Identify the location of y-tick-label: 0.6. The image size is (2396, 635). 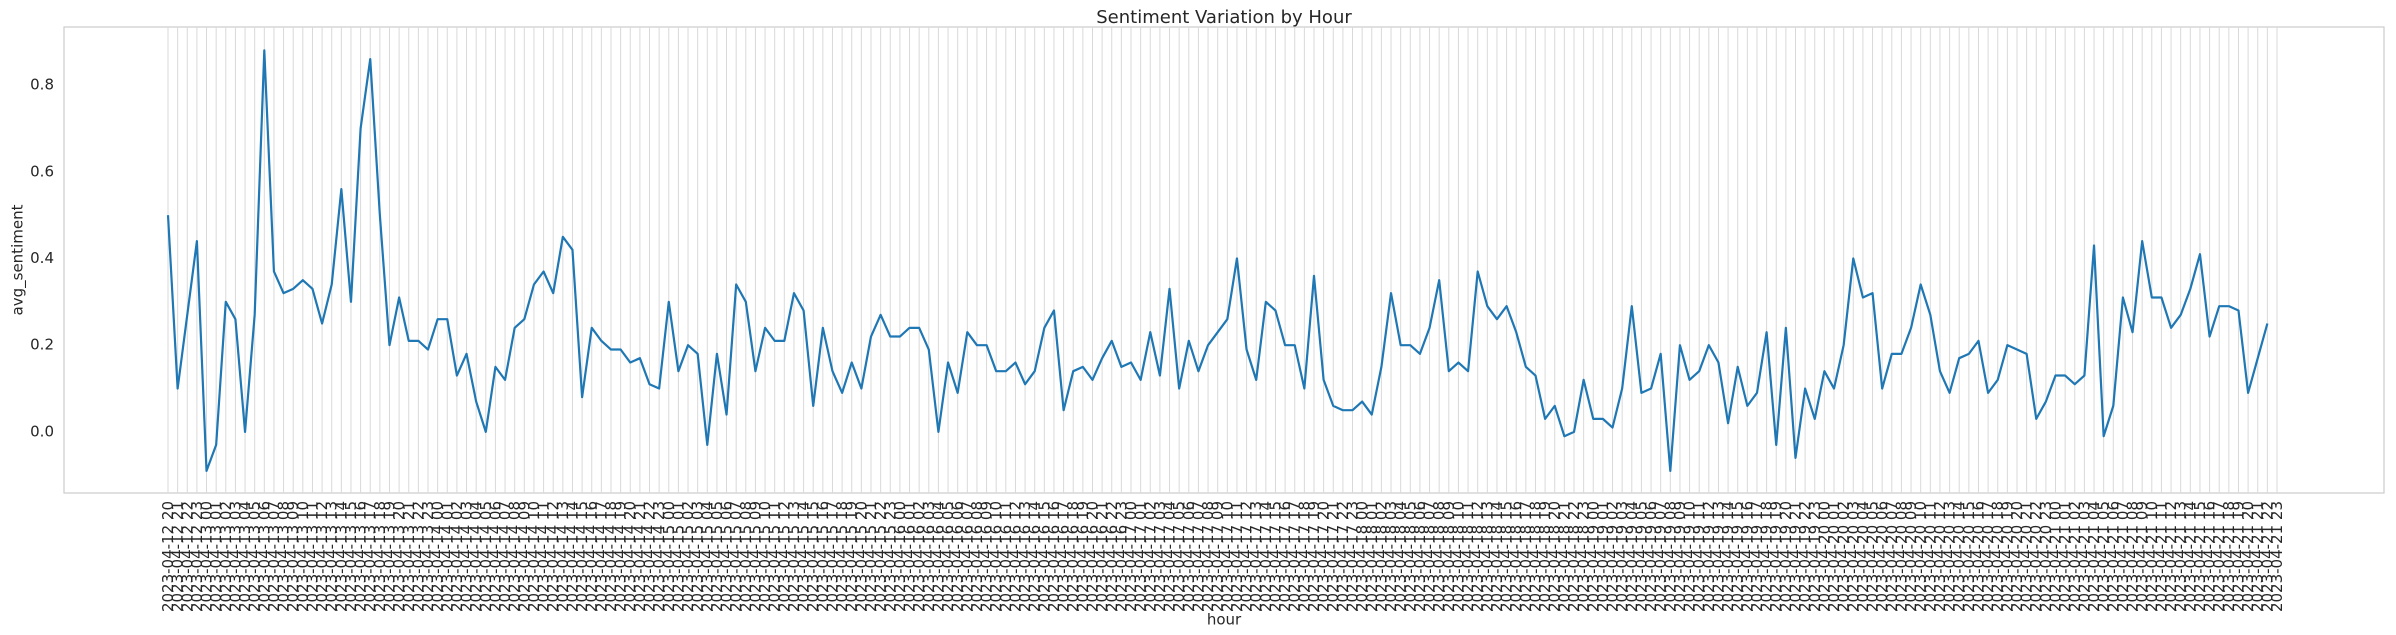
(42, 171).